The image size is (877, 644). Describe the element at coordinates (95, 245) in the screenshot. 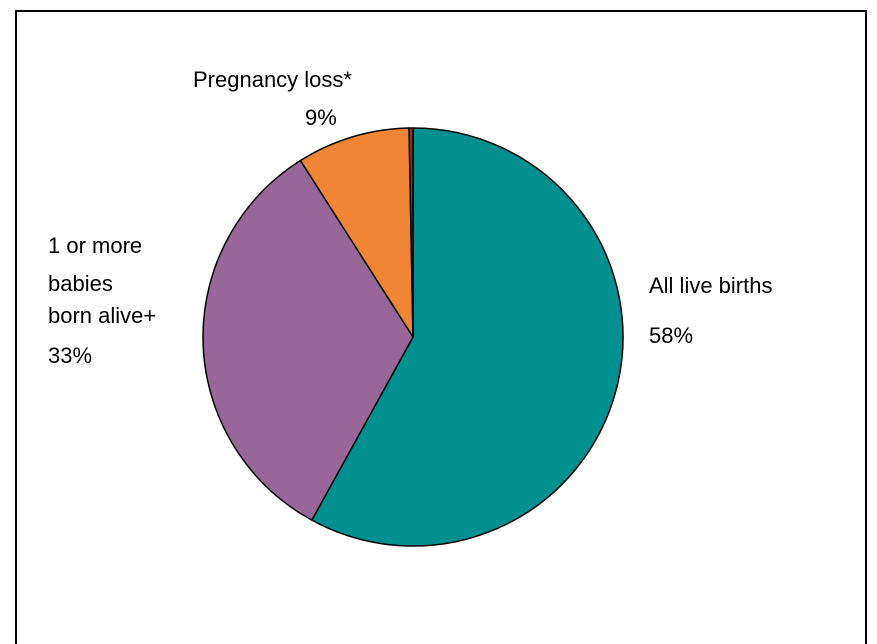

I see `slice-label-babies-born-alive-line1: 1 or more` at that location.